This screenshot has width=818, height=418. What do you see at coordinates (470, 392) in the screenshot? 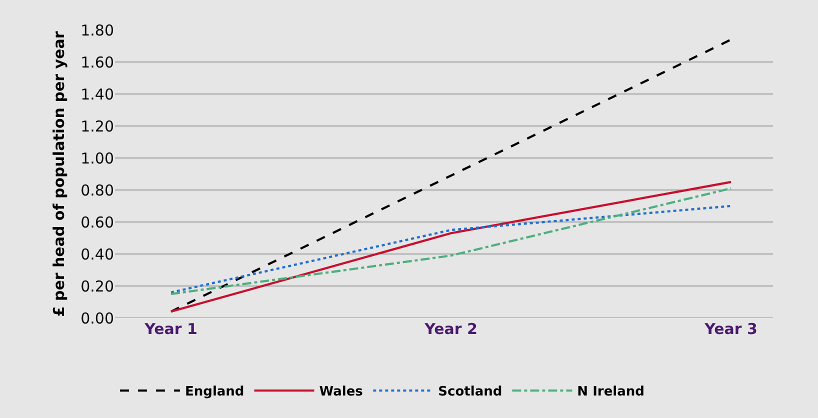
I see `legend-label: Scotland` at bounding box center [470, 392].